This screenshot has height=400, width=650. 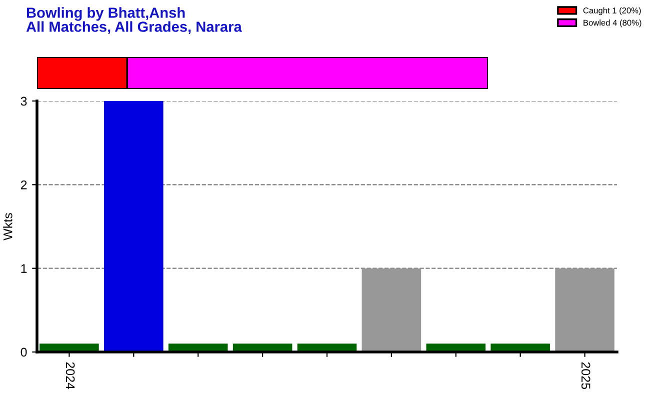 I want to click on x-tick-label: 2024, so click(x=70, y=376).